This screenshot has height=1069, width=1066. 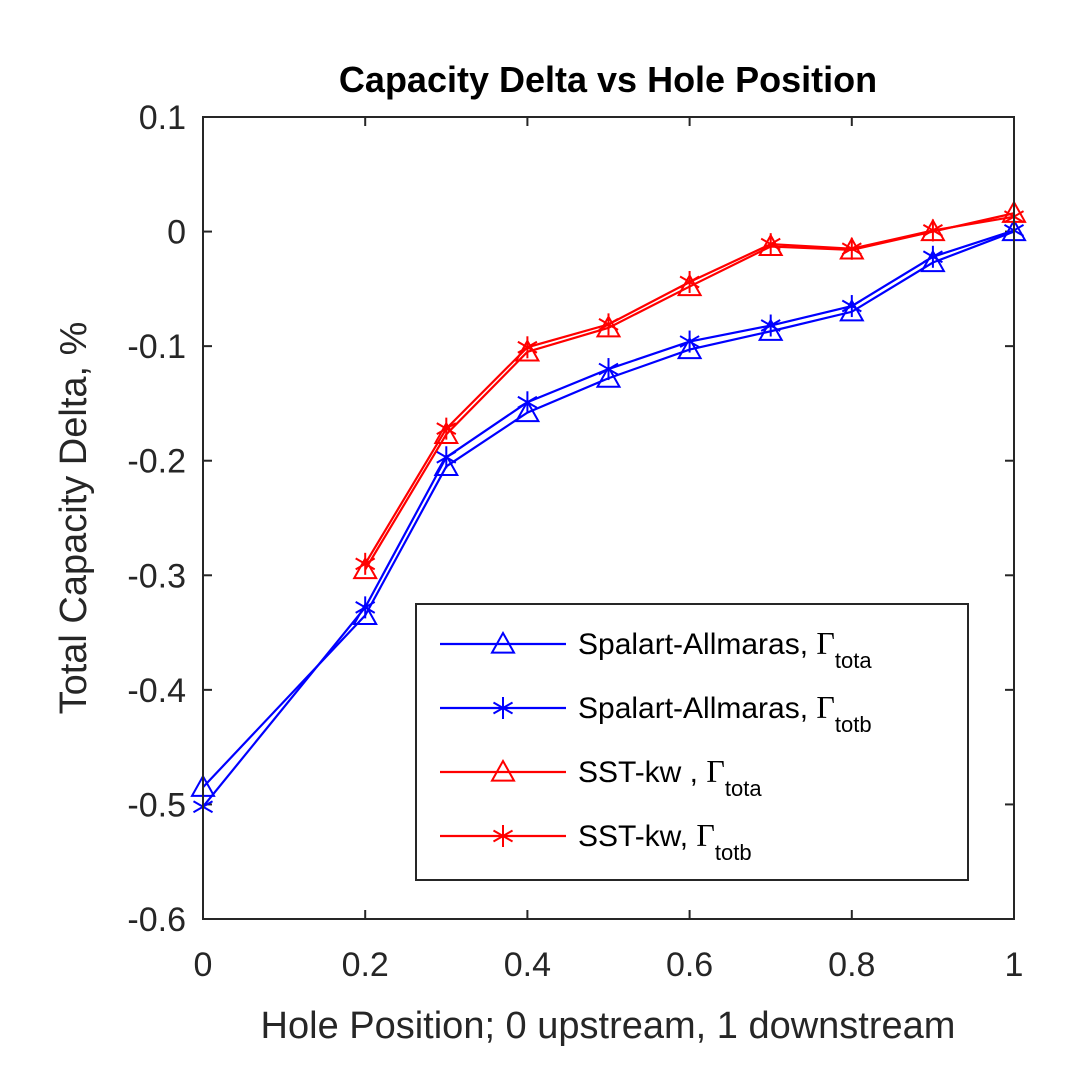 What do you see at coordinates (527, 965) in the screenshot?
I see `x-tick-label: 0.4` at bounding box center [527, 965].